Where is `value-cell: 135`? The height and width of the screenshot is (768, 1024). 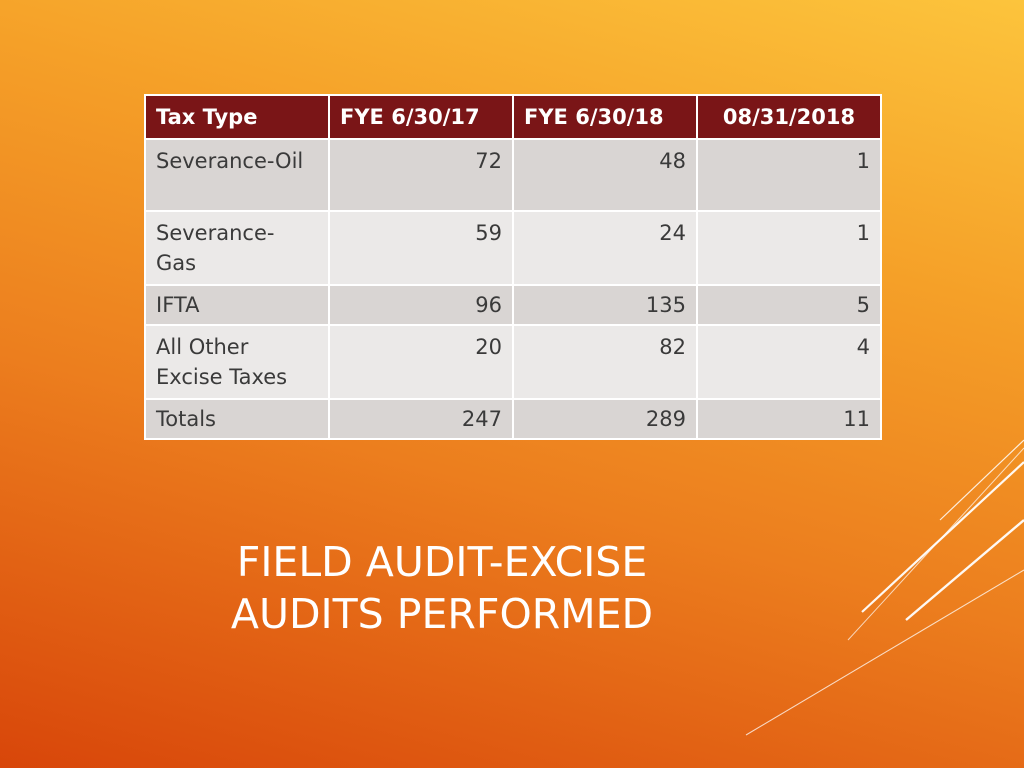
value-cell: 135 is located at coordinates (605, 305).